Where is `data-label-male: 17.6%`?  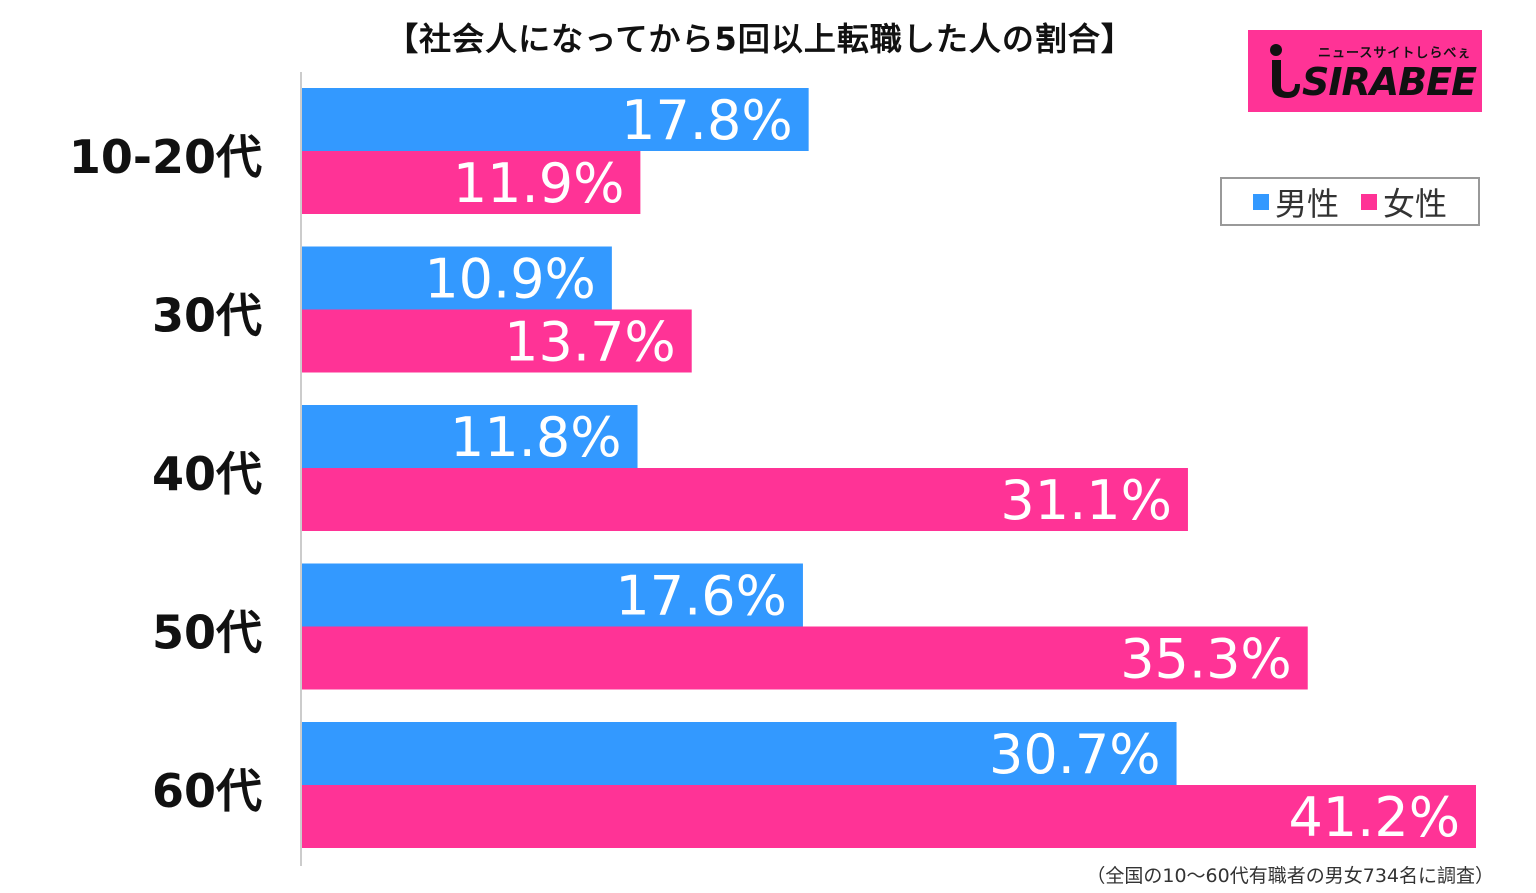 data-label-male: 17.6% is located at coordinates (701, 595).